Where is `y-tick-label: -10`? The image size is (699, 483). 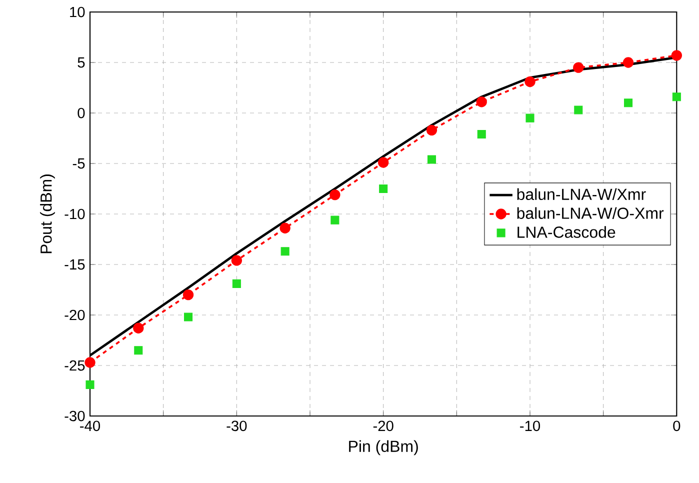 y-tick-label: -10 is located at coordinates (74, 214).